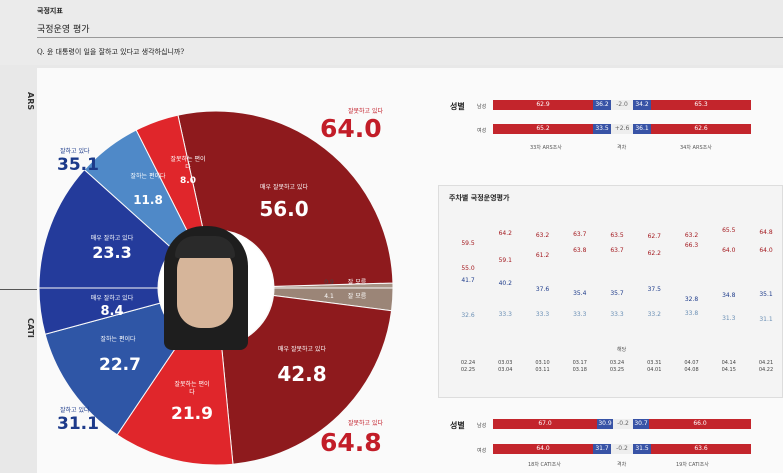  What do you see at coordinates (505, 234) in the screenshot?
I see `data-label-3-1: 64.2` at bounding box center [505, 234].